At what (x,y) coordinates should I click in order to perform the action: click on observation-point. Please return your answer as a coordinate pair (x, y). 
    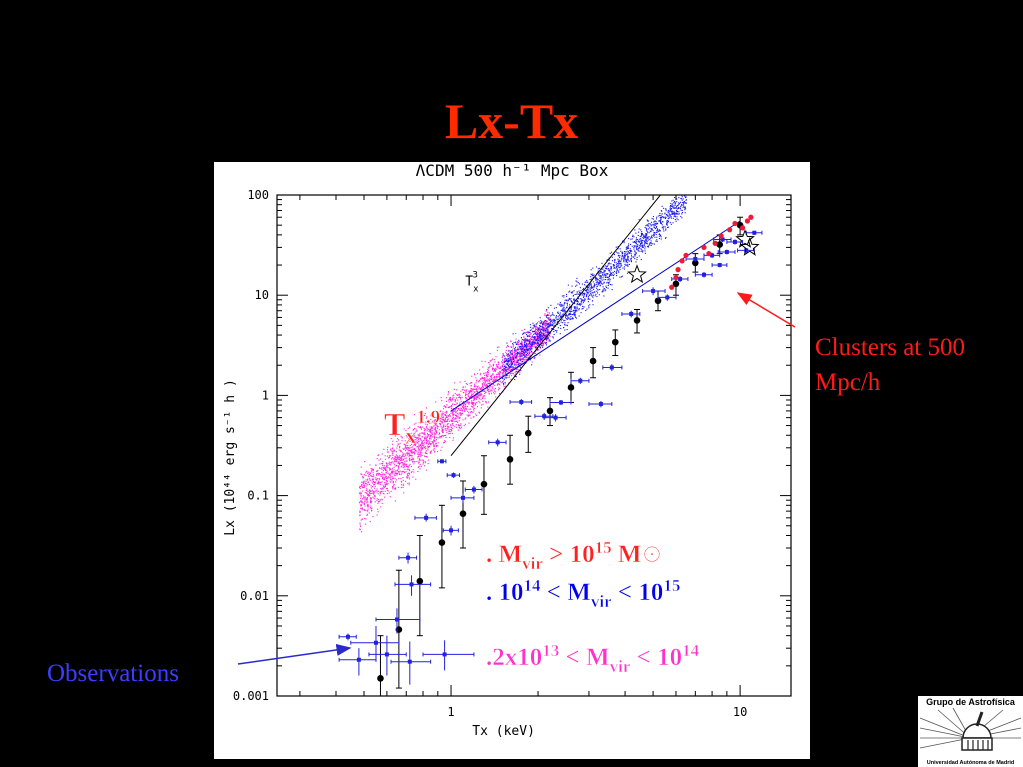
    Looking at the image, I should click on (444, 654).